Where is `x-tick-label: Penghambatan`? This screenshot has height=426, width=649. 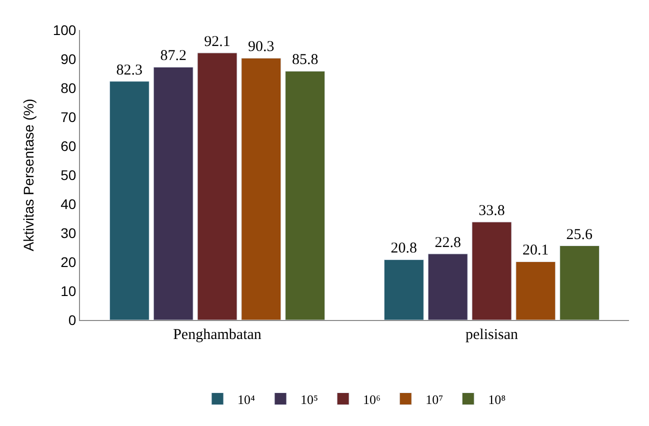 x-tick-label: Penghambatan is located at coordinates (217, 335).